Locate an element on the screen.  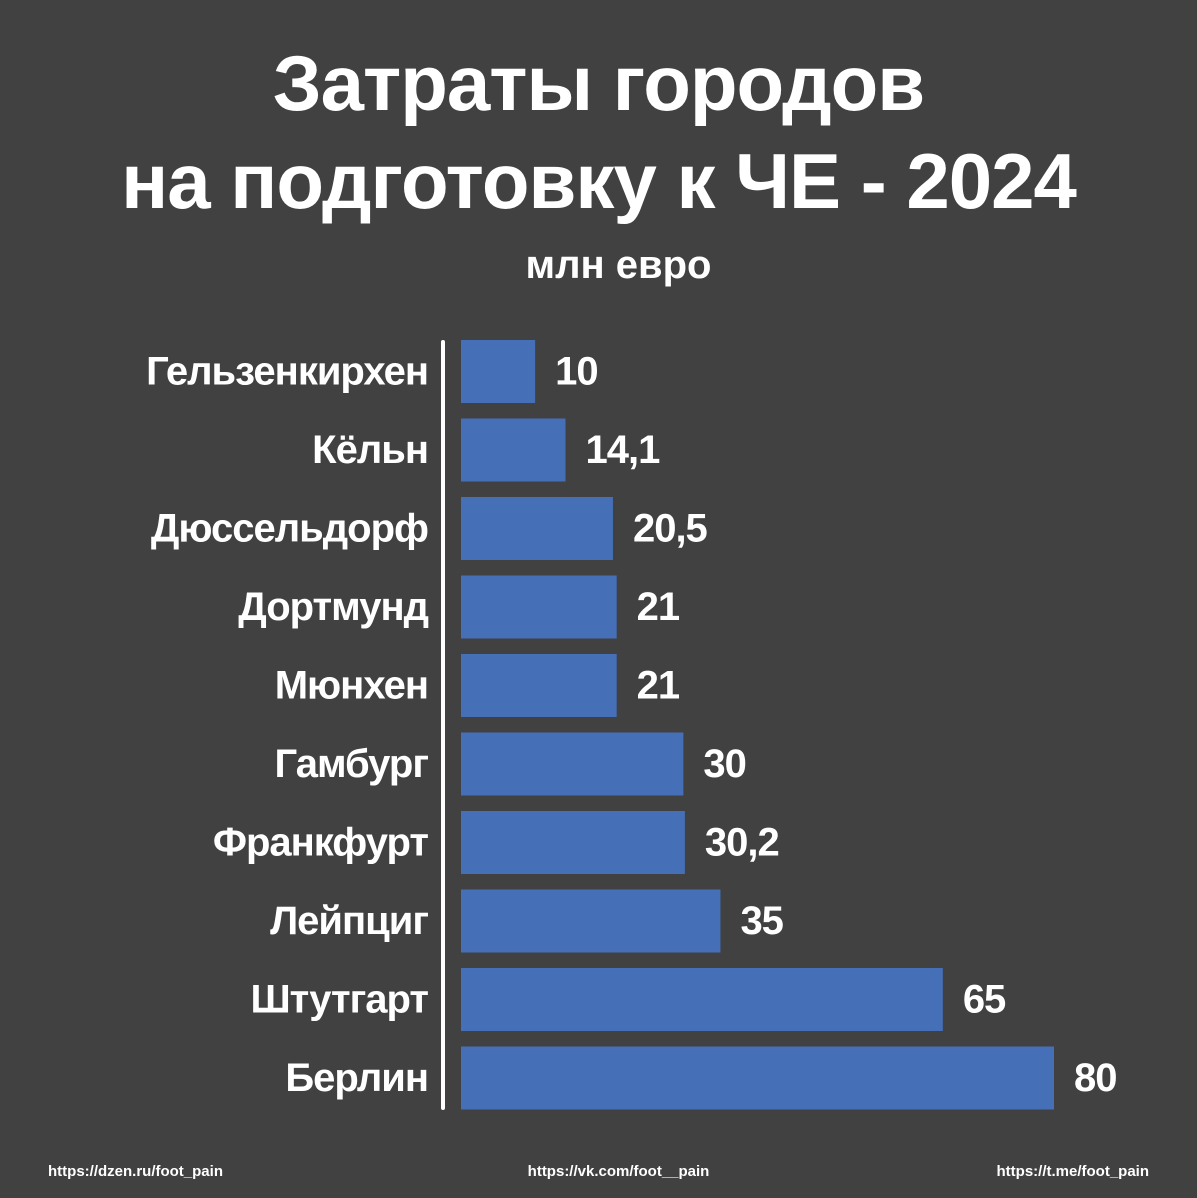
category-label: Гельзенкирхен is located at coordinates (287, 372).